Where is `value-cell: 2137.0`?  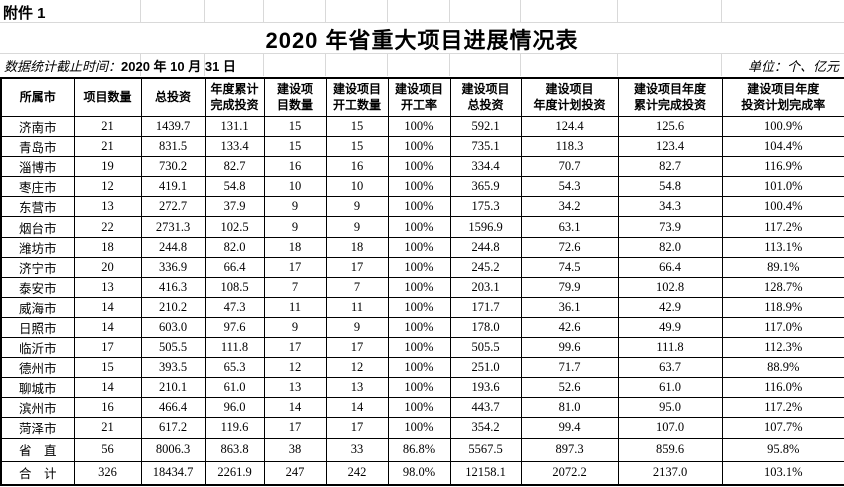
value-cell: 2137.0 is located at coordinates (670, 473).